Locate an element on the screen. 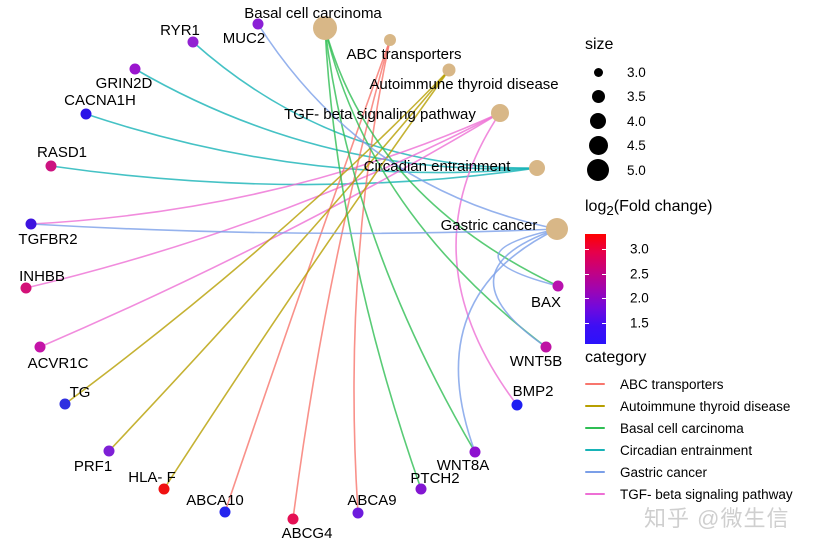 The width and height of the screenshot is (817, 545). gene-node-bax is located at coordinates (558, 286).